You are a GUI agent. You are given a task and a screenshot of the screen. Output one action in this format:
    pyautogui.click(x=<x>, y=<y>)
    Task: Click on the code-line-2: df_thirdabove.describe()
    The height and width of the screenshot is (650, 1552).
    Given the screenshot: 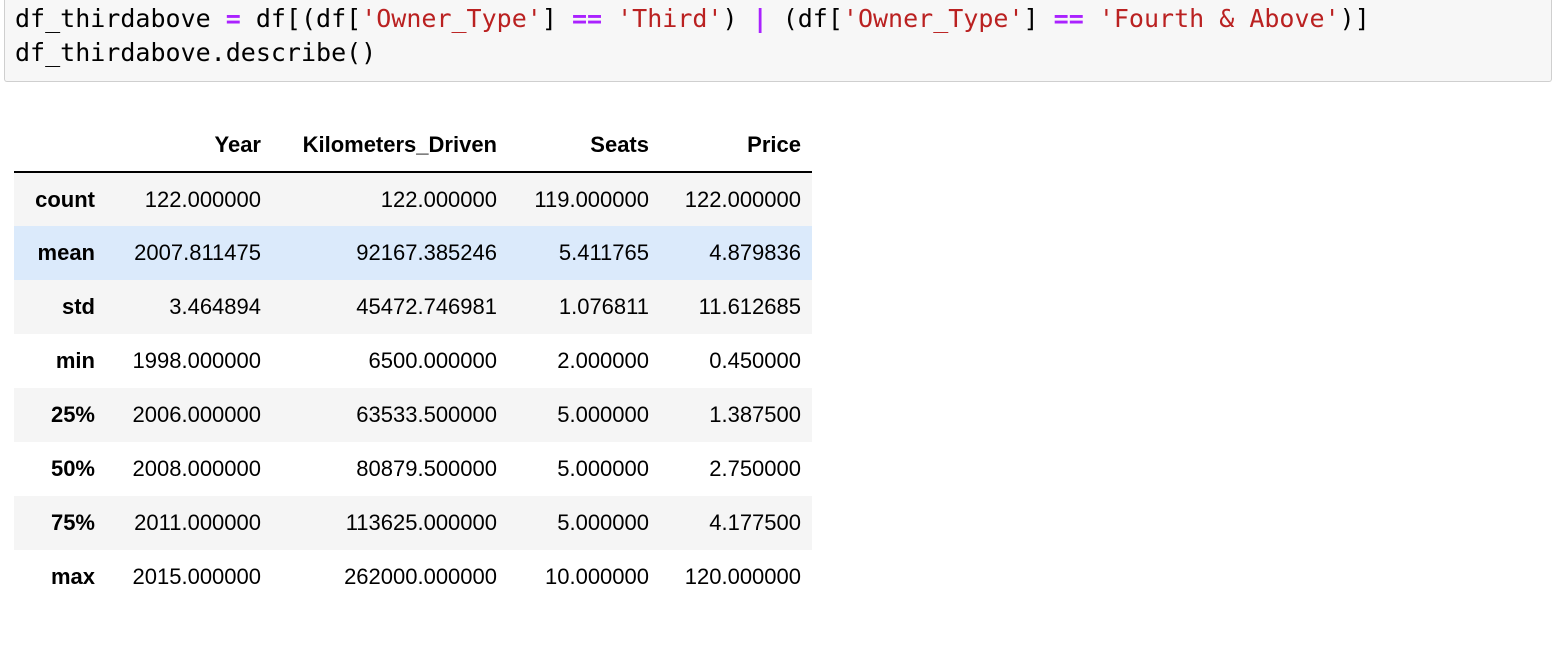 What is the action you would take?
    pyautogui.click(x=196, y=52)
    